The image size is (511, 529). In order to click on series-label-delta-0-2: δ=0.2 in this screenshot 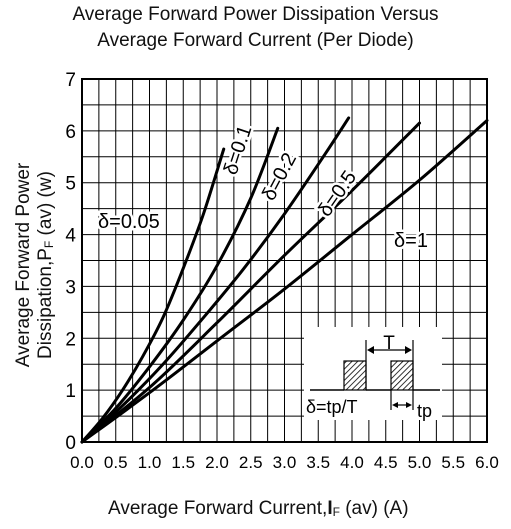, I will do `click(279, 176)`.